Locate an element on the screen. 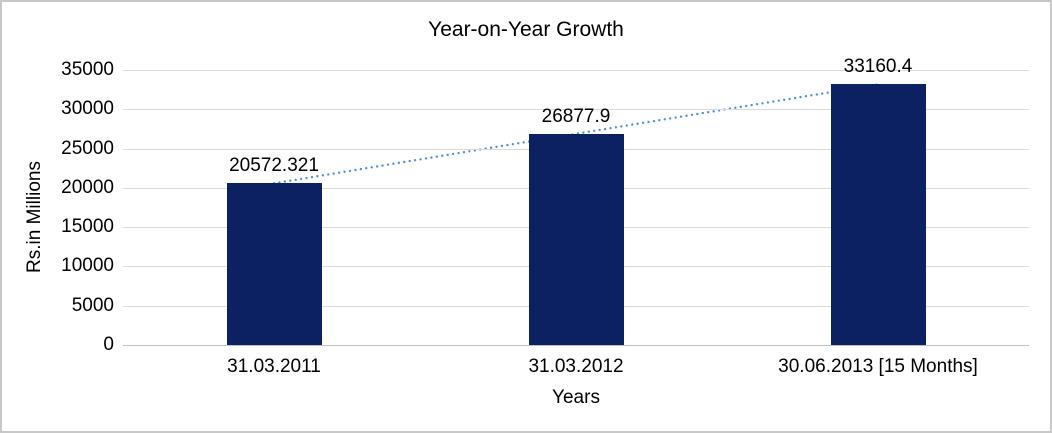  x-tick-label: 30.06.2013 [15 Months] is located at coordinates (878, 366).